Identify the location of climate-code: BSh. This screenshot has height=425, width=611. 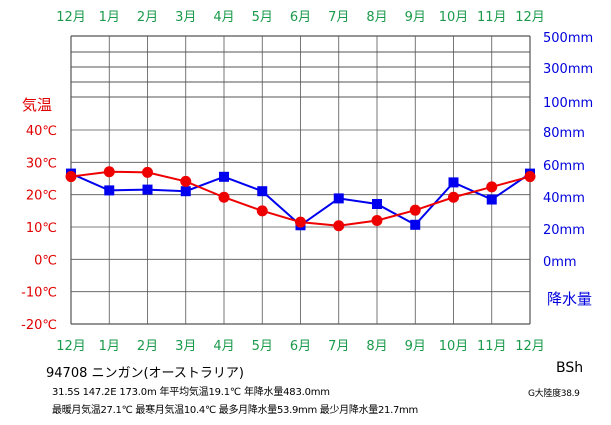
(570, 368).